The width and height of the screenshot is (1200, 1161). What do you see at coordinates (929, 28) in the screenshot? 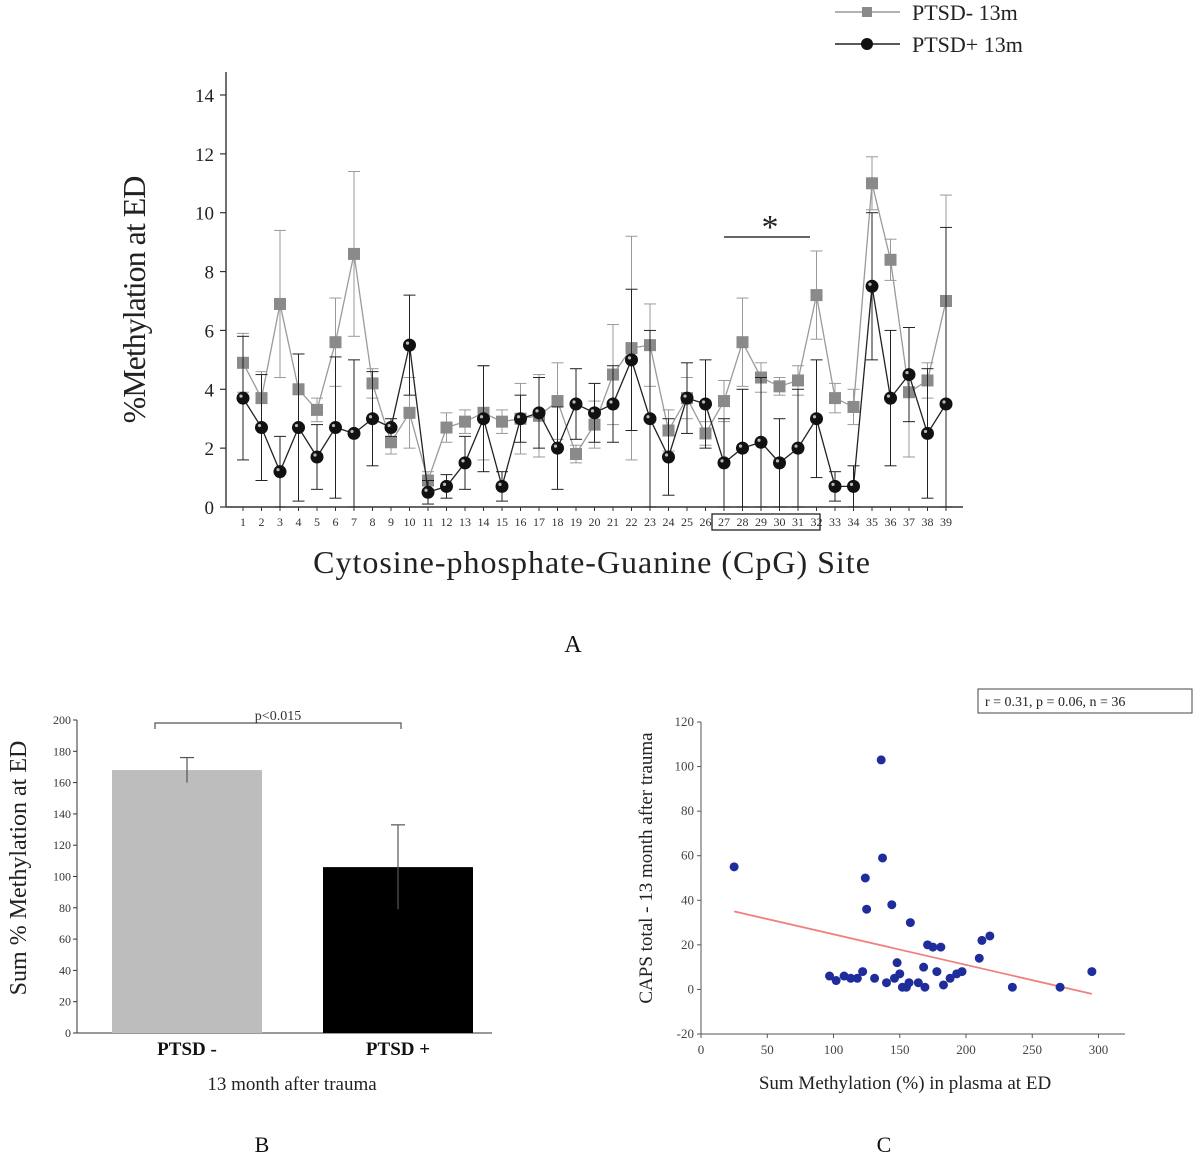
I see `legend: PTSD- 13m PTSD+ 13m` at bounding box center [929, 28].